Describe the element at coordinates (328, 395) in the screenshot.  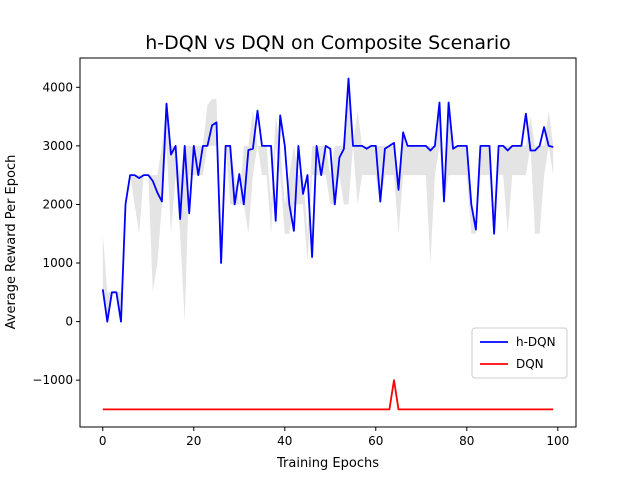
I see `series-line-dqn` at that location.